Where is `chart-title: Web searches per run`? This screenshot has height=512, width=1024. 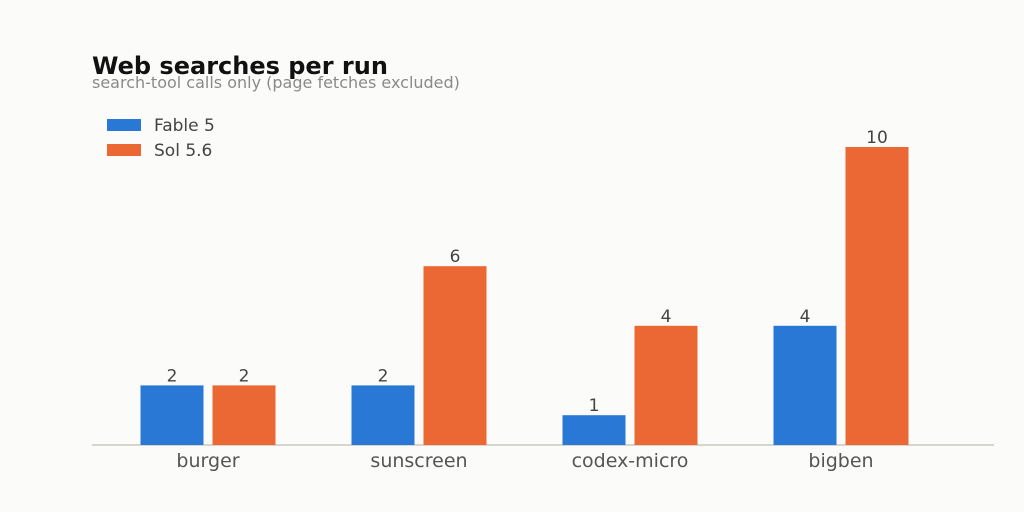
chart-title: Web searches per run is located at coordinates (240, 66).